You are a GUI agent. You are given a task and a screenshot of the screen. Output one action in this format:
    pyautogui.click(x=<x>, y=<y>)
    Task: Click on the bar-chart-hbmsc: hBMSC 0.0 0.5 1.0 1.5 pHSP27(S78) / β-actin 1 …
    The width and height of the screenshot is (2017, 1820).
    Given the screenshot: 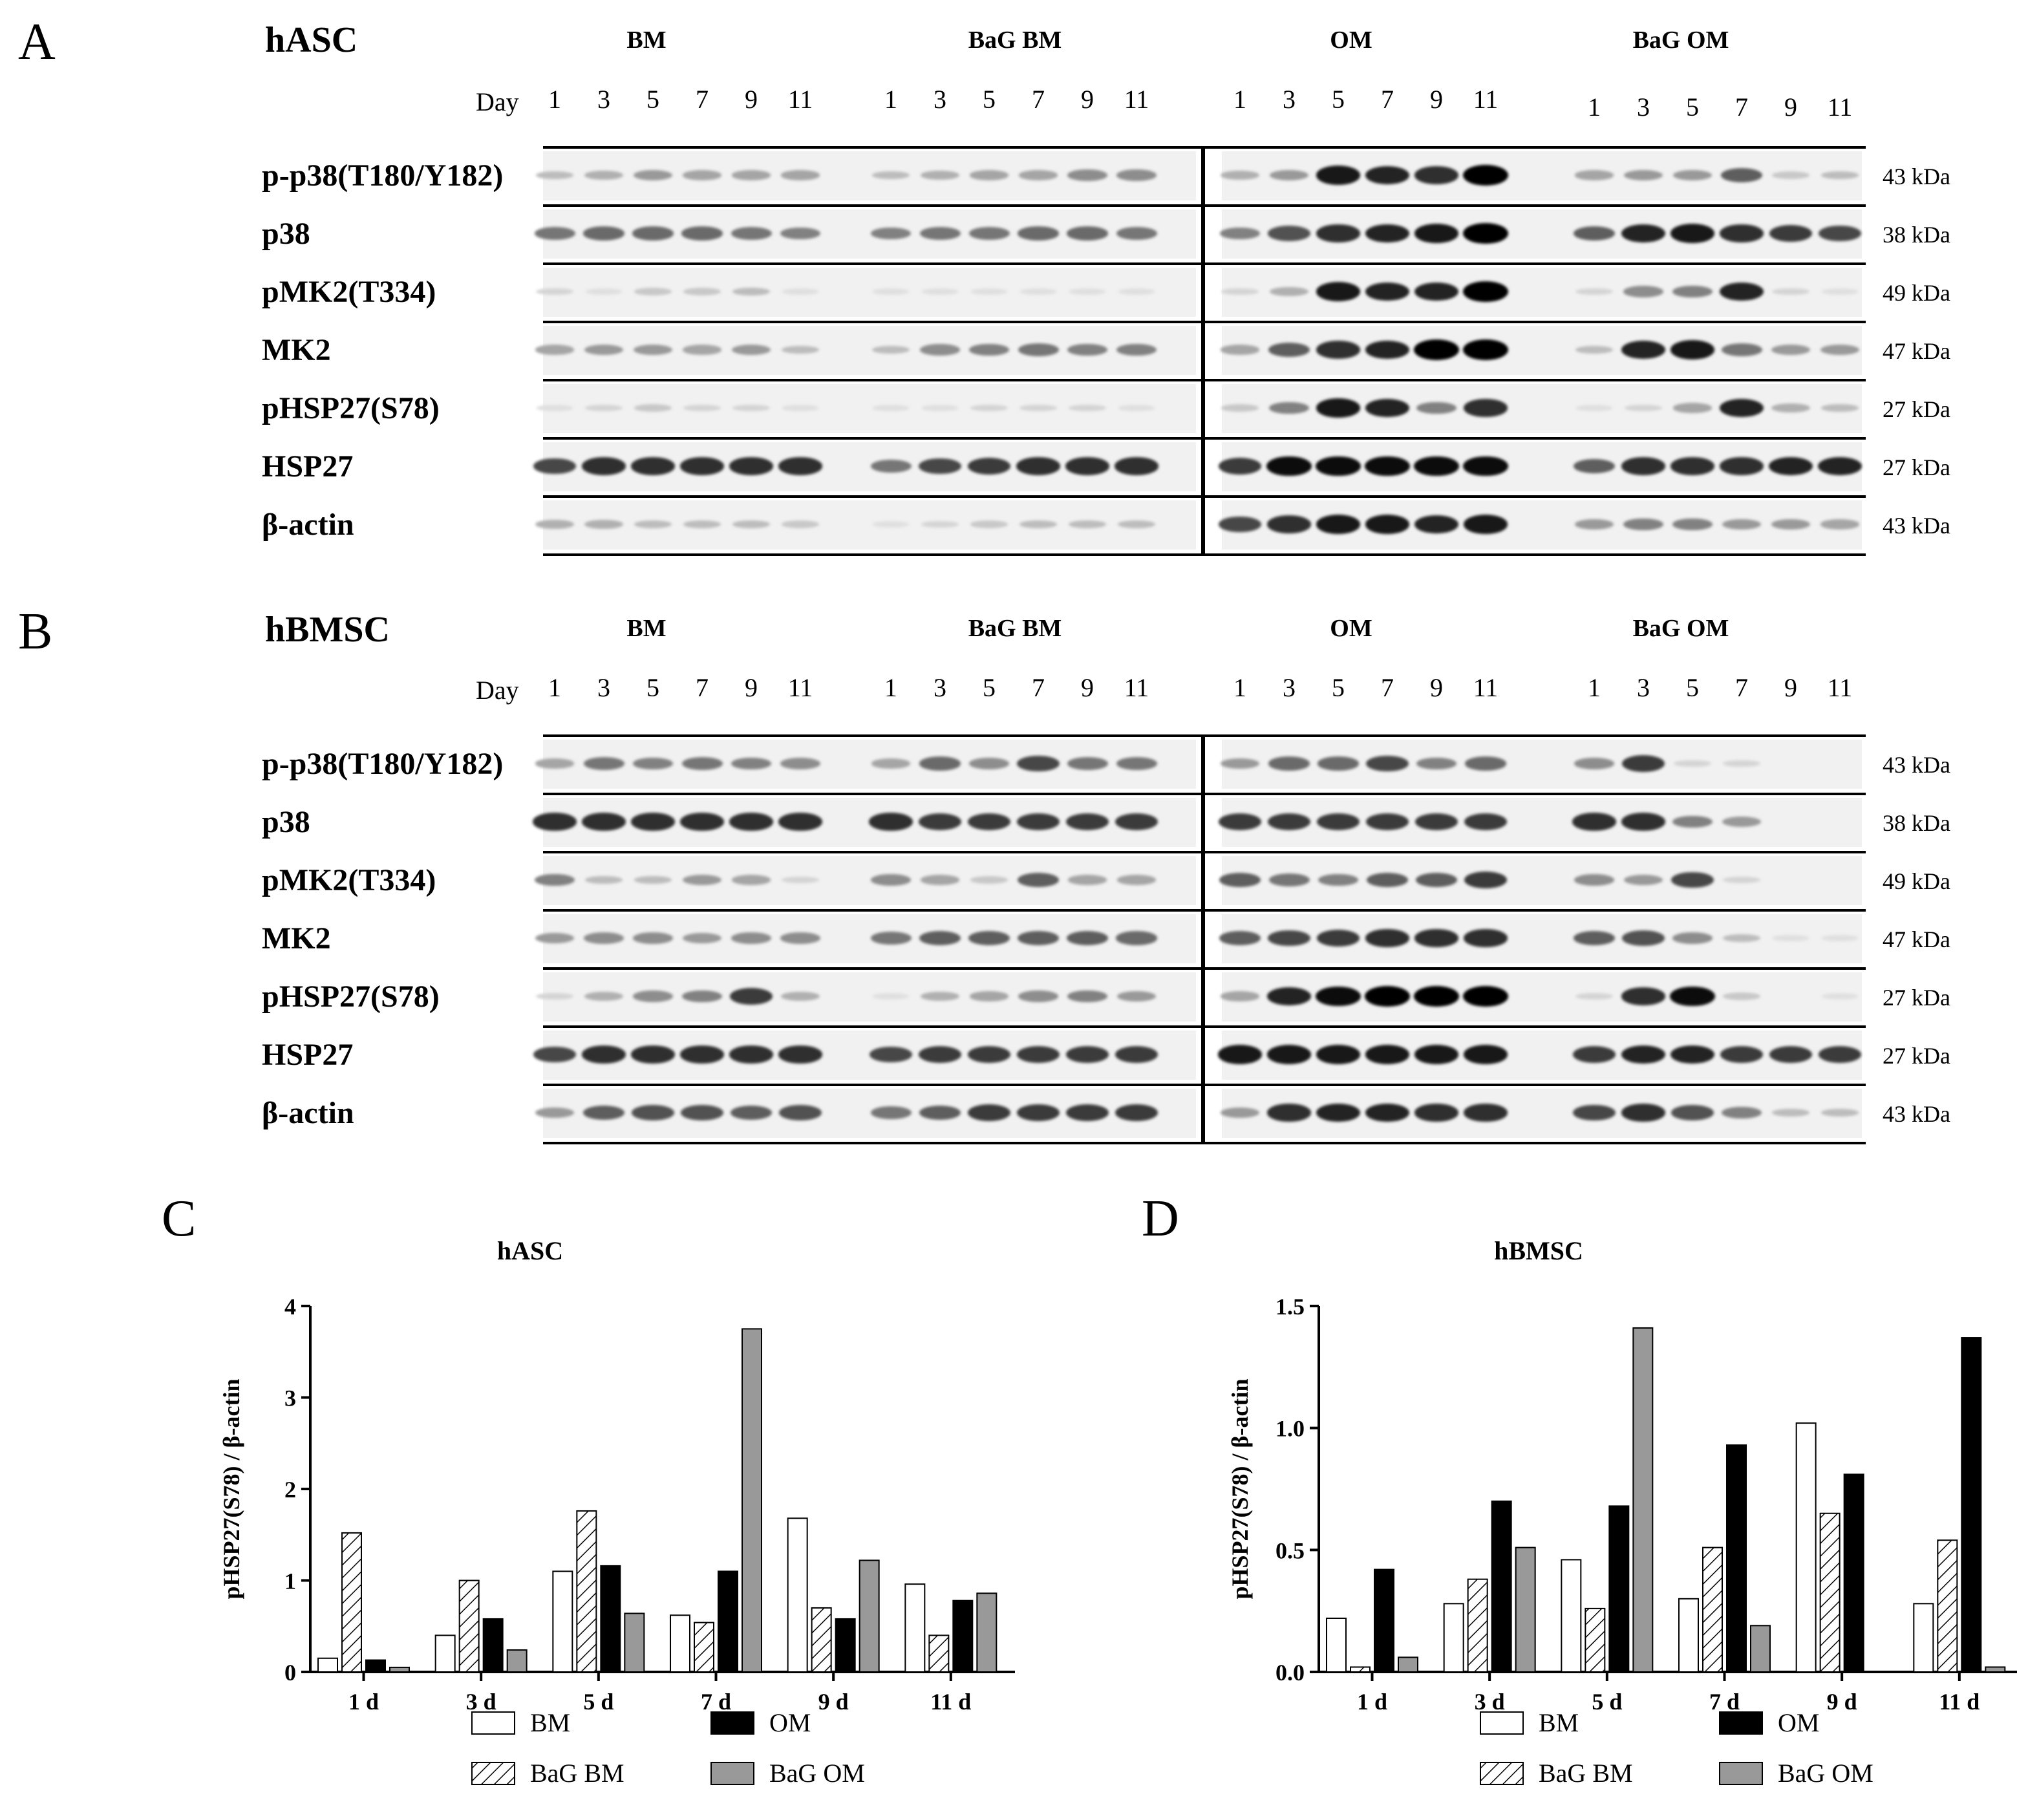 What is the action you would take?
    pyautogui.click(x=1622, y=1512)
    